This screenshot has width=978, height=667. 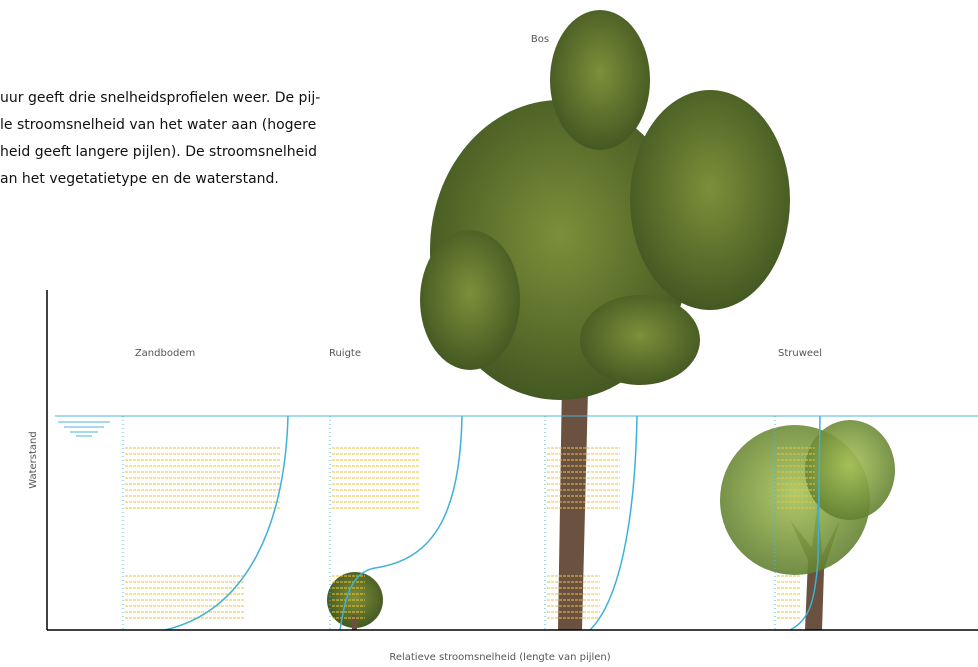 I want to click on y-axis-label: Waterstand, so click(x=33, y=460).